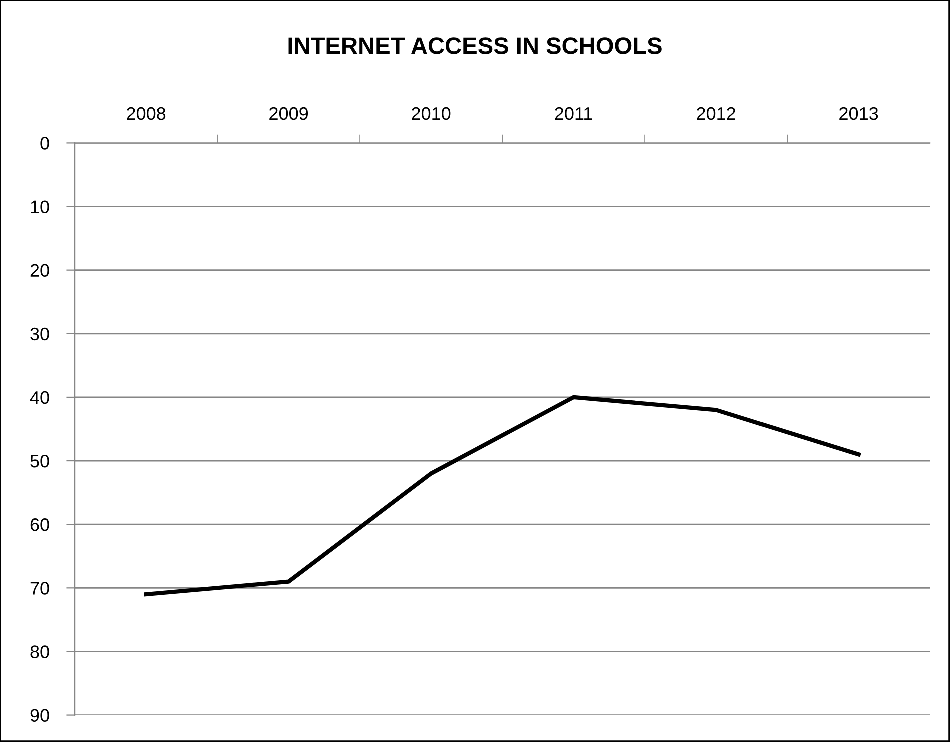 This screenshot has height=742, width=950. I want to click on x-tick-label: 2009, so click(289, 113).